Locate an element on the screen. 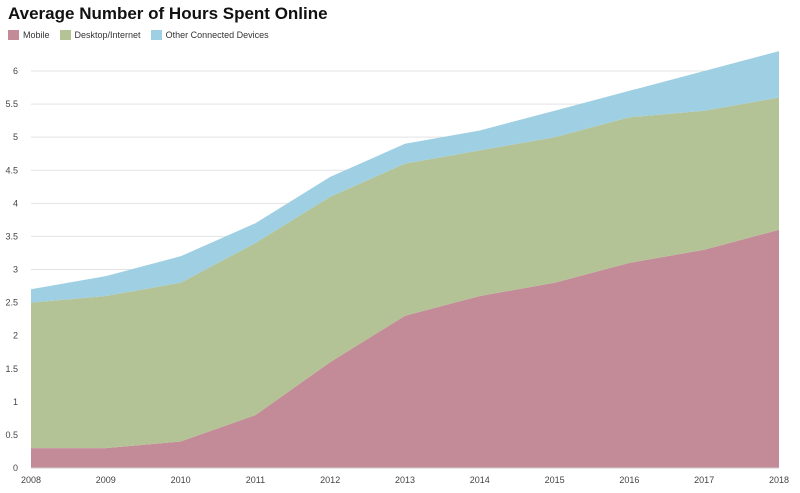  chart-title: Average Number of Hours Spent Online is located at coordinates (168, 13).